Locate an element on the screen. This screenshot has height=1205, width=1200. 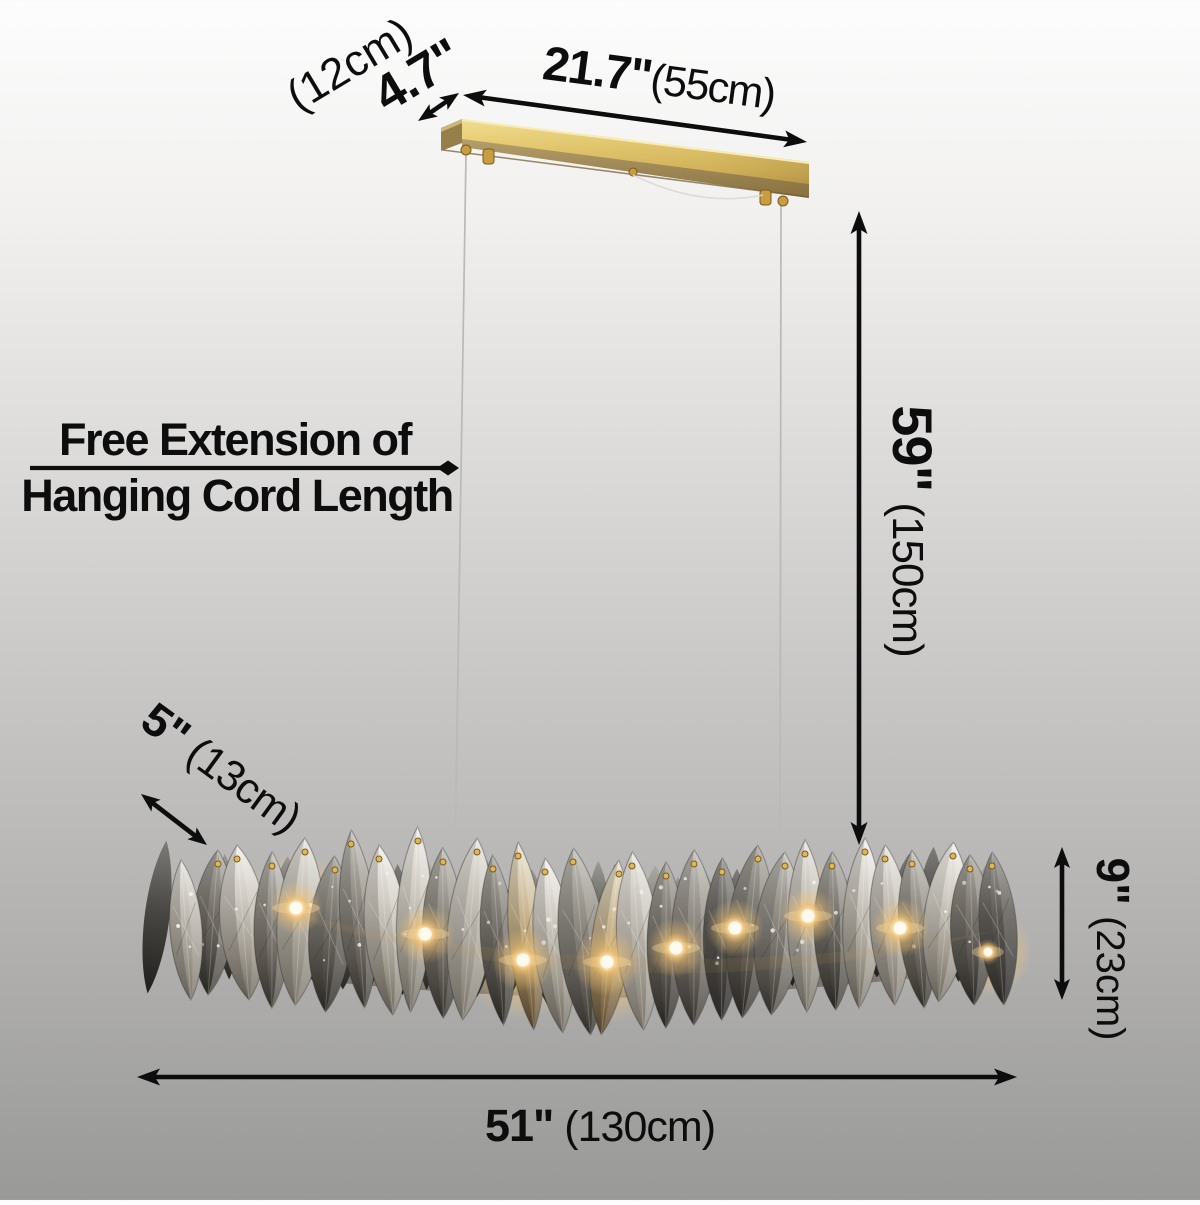
svg-text: 5" (13cm) is located at coordinates (222, 767).